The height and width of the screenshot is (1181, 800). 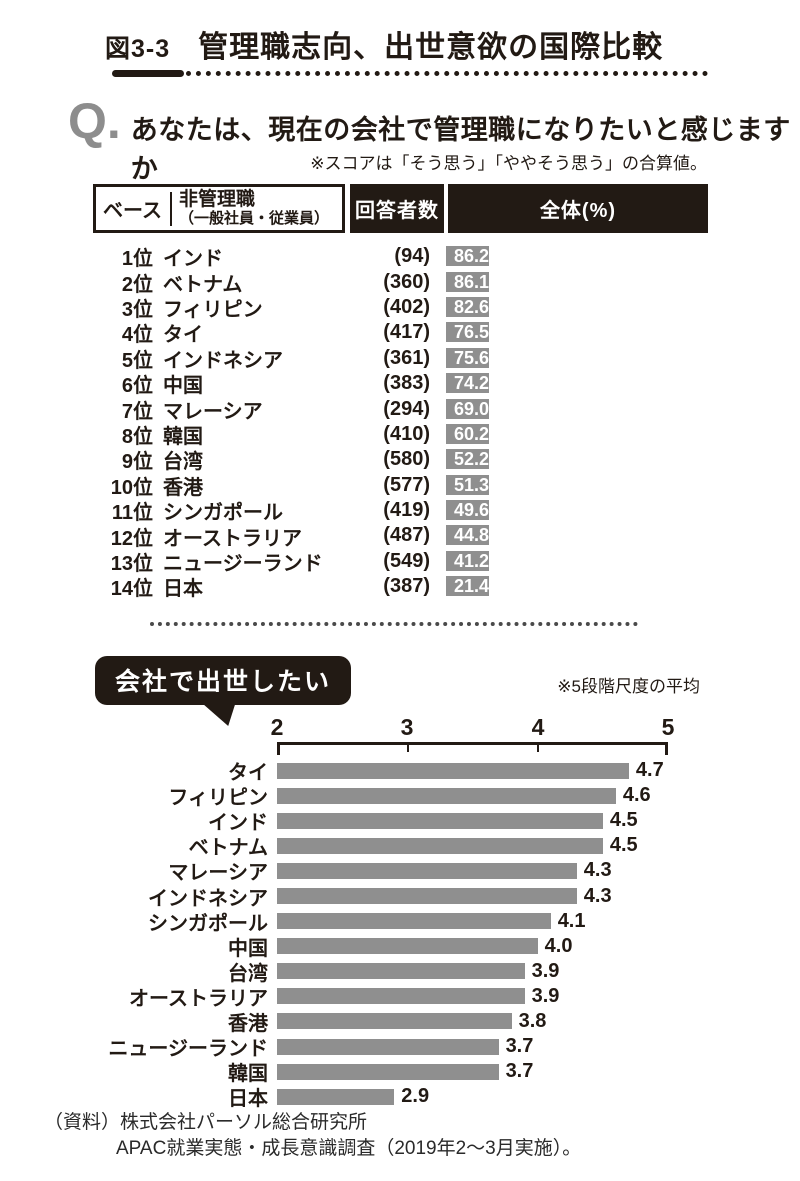 I want to click on x-axis-tick-label: 4, so click(x=538, y=727).